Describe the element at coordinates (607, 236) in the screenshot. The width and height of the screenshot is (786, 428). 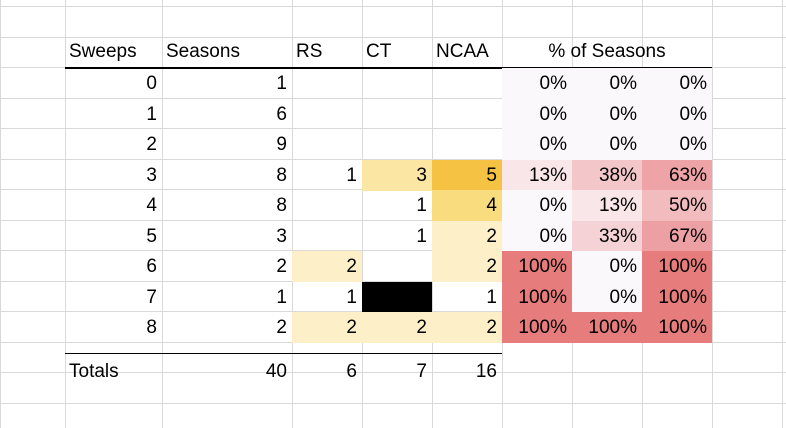
I see `cell-pct-ct: 33%` at that location.